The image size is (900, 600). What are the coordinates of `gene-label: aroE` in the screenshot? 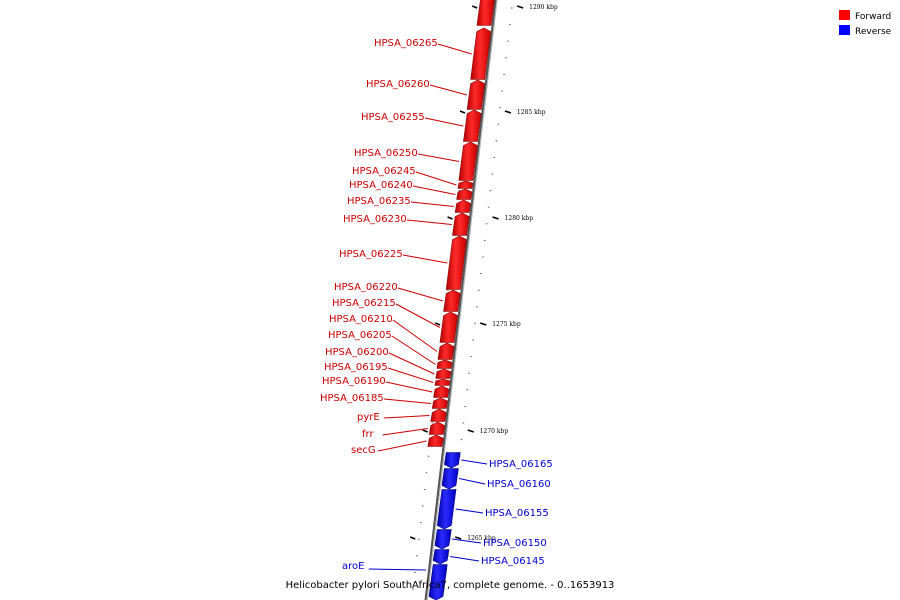 It's located at (353, 566).